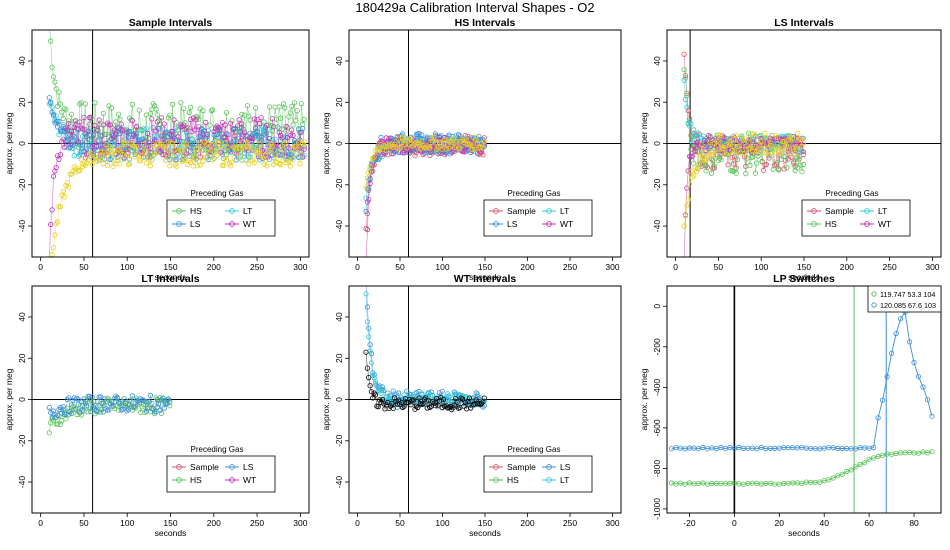 This screenshot has width=950, height=550. I want to click on legend-label: LS, so click(248, 467).